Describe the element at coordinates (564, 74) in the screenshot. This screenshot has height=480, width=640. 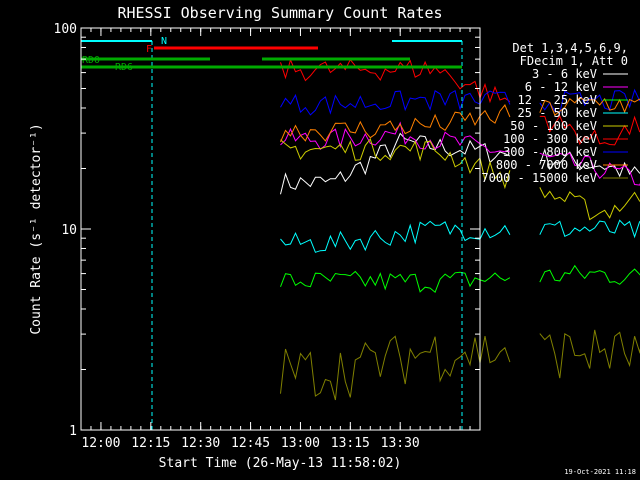
I see `legend-label: 3 - 6 keV` at that location.